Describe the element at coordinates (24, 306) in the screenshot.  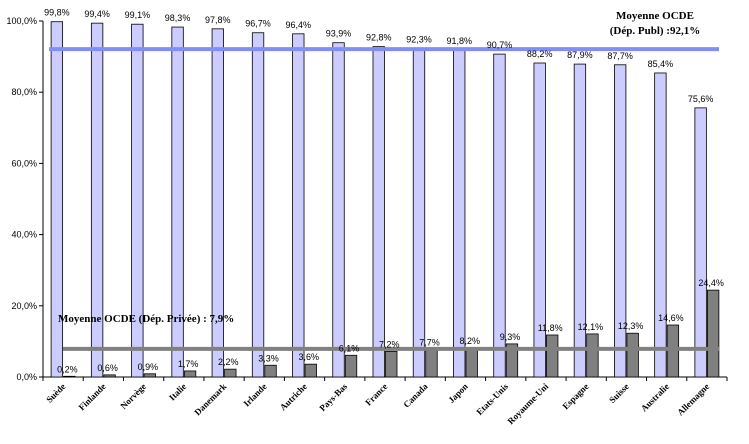
I see `y-tick-label: 20,0%` at that location.